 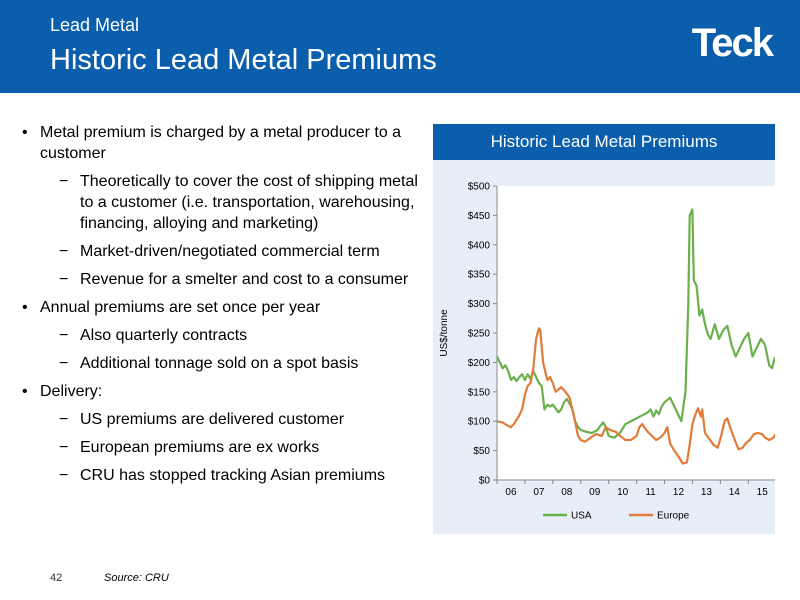 I want to click on chart-title: Historic Lead Metal Premiums, so click(x=604, y=141).